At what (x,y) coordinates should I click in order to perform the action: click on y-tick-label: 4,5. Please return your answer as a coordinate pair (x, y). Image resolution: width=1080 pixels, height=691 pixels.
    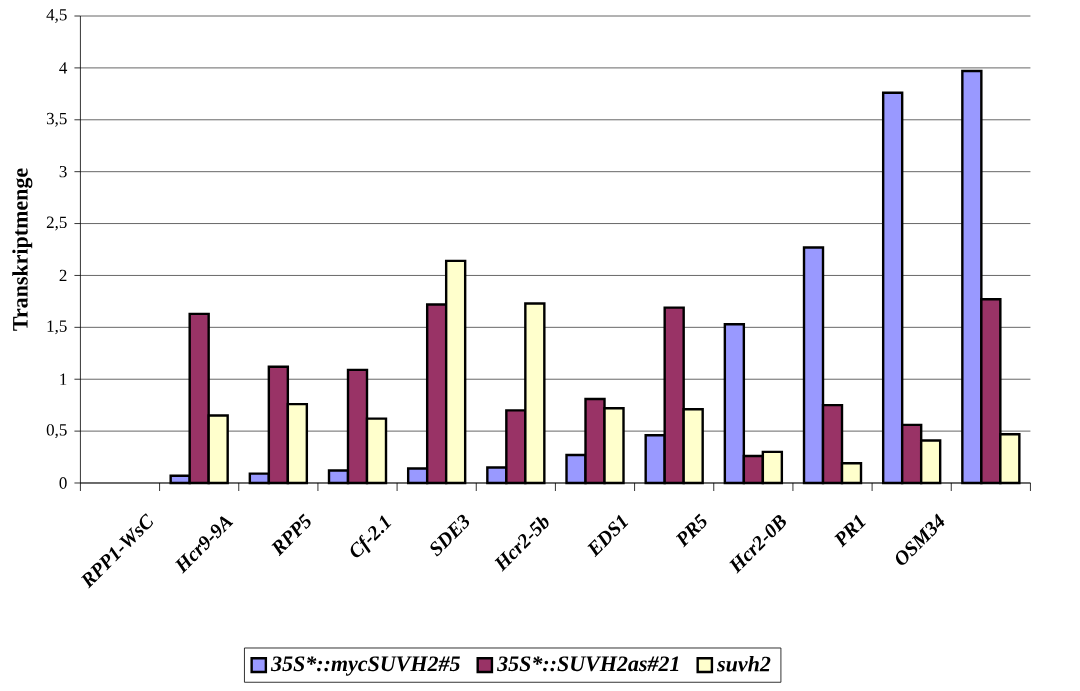
    Looking at the image, I should click on (56, 16).